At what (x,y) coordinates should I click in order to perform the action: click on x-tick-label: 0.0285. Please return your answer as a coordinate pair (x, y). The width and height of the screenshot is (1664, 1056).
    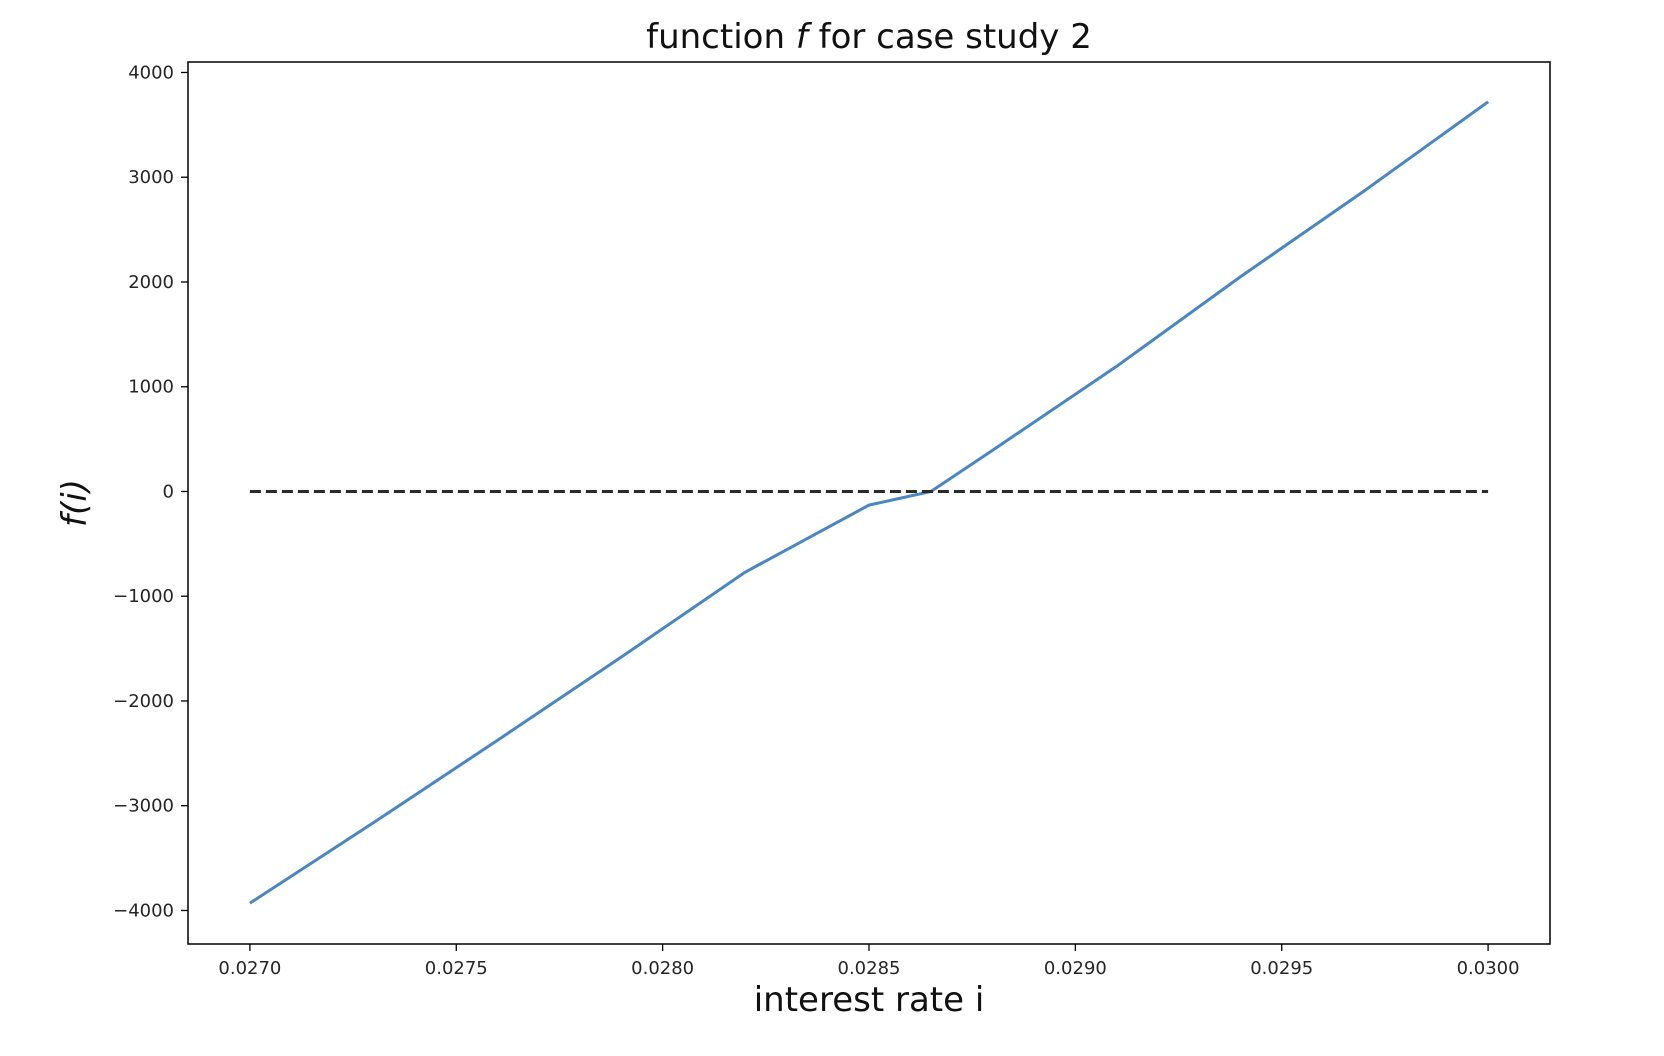
    Looking at the image, I should click on (869, 968).